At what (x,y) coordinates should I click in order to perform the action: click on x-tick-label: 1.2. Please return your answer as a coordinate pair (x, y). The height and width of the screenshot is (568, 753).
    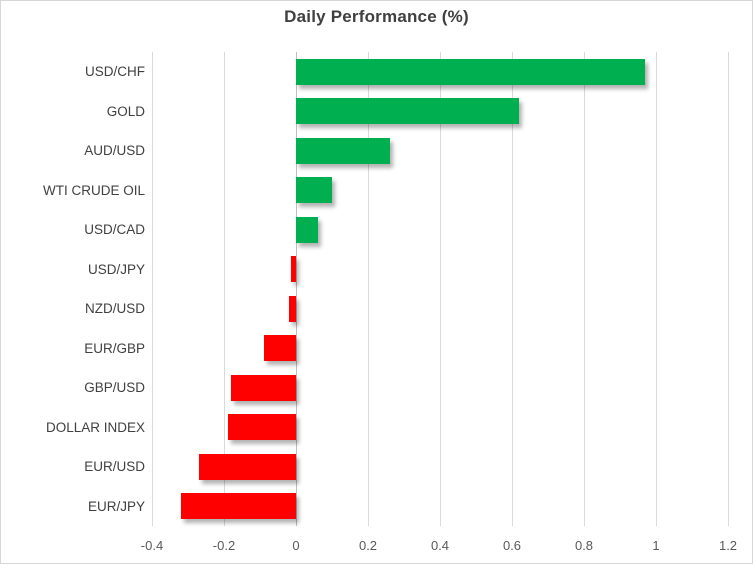
    Looking at the image, I should click on (728, 545).